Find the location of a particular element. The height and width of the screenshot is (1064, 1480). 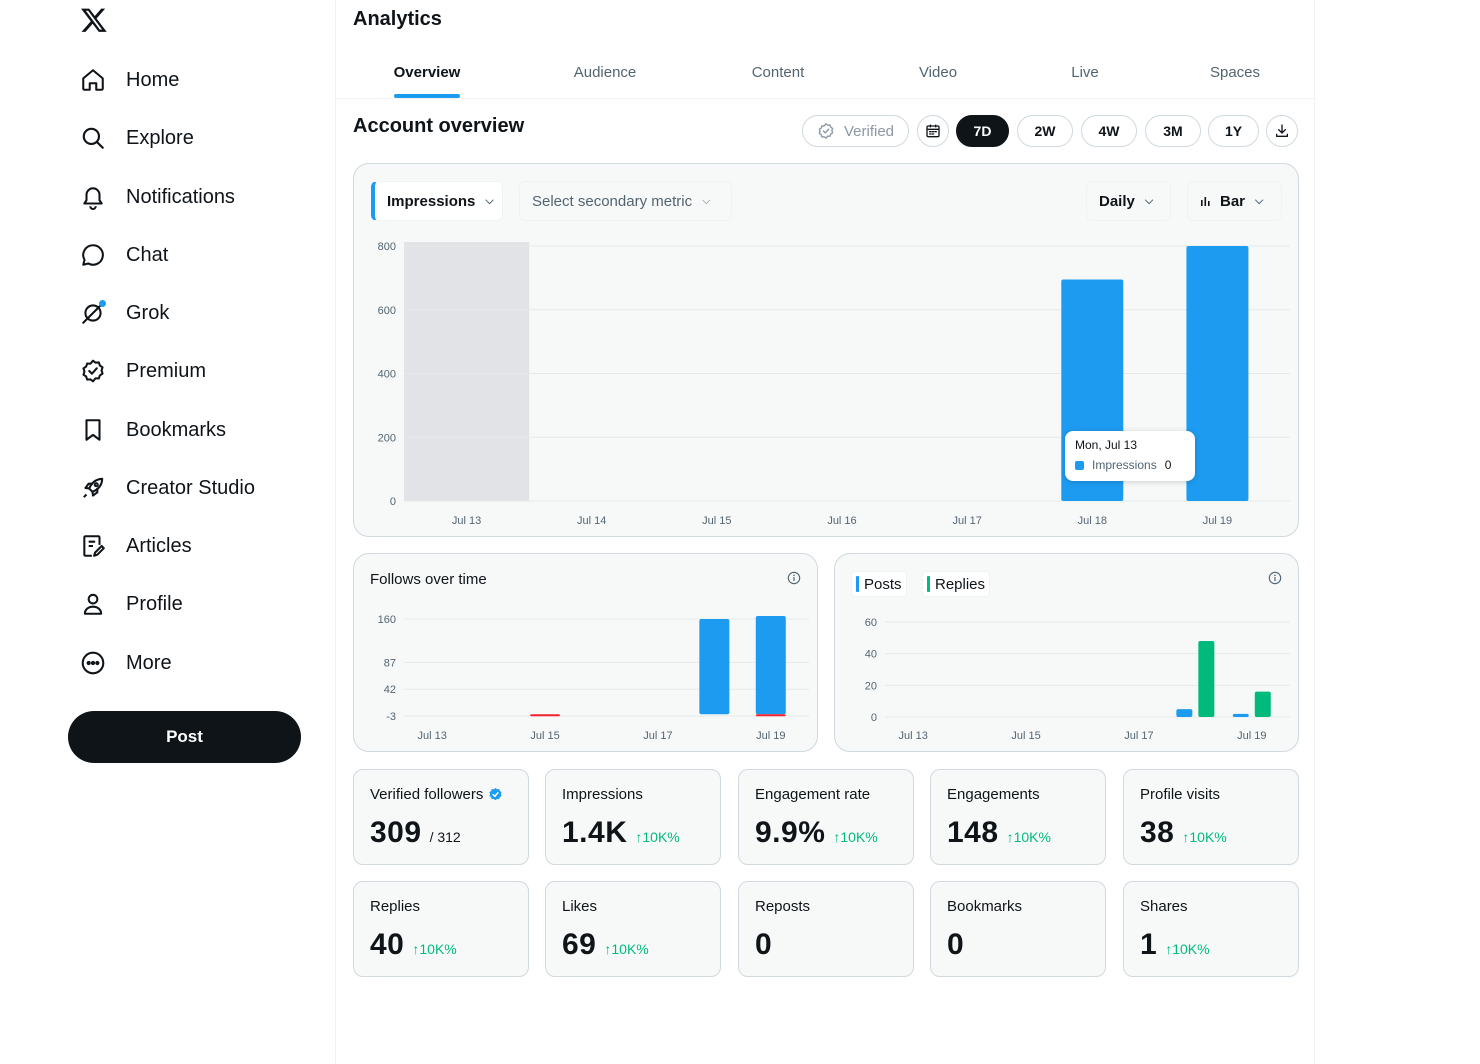

range-7d-button: 7D is located at coordinates (982, 131).